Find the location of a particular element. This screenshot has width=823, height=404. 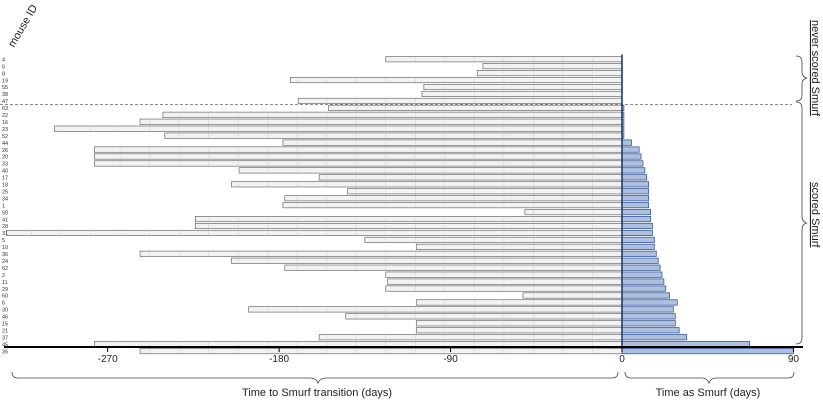

mouse-id-label: 35 is located at coordinates (5, 352).